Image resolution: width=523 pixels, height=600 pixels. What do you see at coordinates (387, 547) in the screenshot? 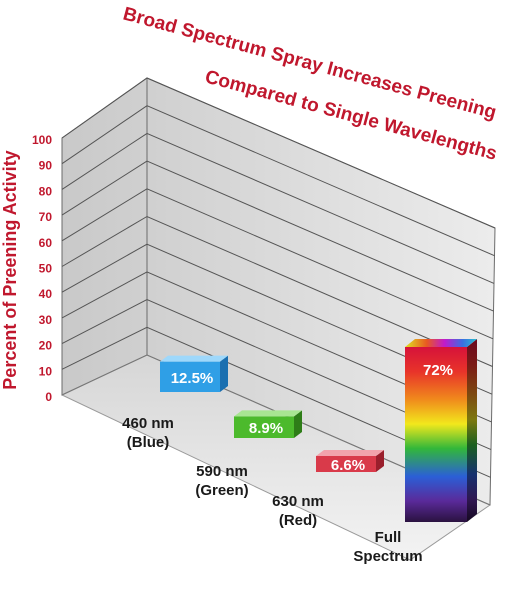
I see `category-label: Full Spectrum` at bounding box center [387, 547].